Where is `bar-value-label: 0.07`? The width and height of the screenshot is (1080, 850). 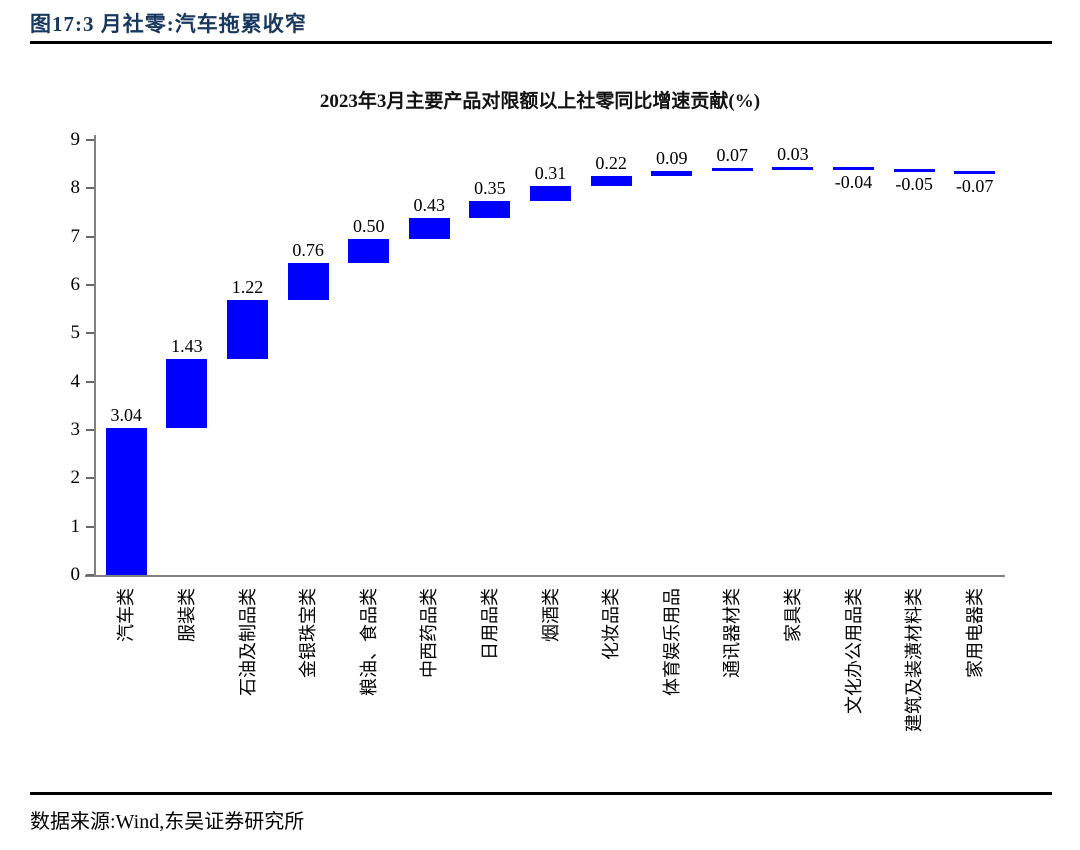 bar-value-label: 0.07 is located at coordinates (732, 155).